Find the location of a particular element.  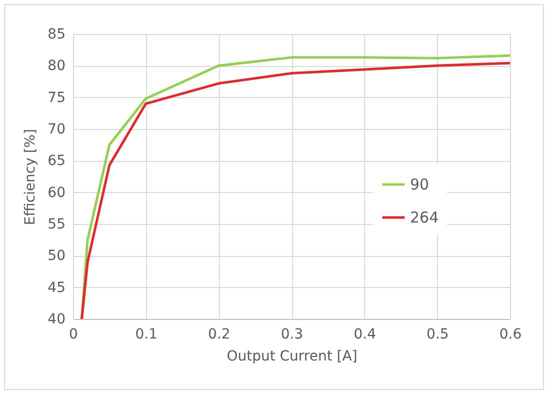

x-tick-label: 0.5 is located at coordinates (437, 334).